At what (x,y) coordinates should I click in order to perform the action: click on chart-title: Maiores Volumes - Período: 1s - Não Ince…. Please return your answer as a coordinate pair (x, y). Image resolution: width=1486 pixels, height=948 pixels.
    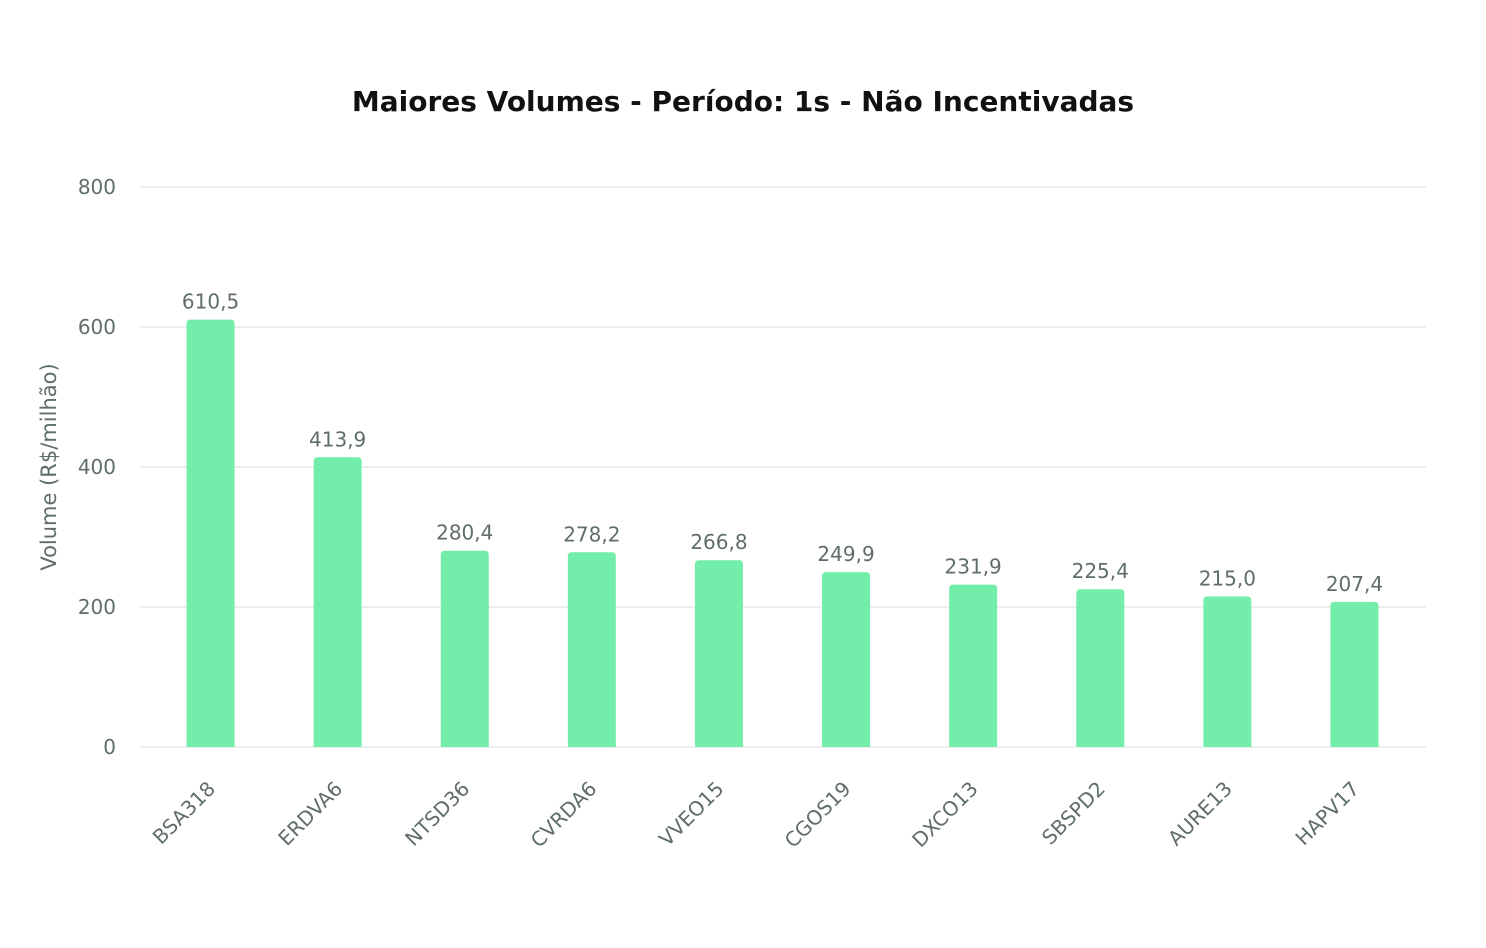
    Looking at the image, I should click on (743, 101).